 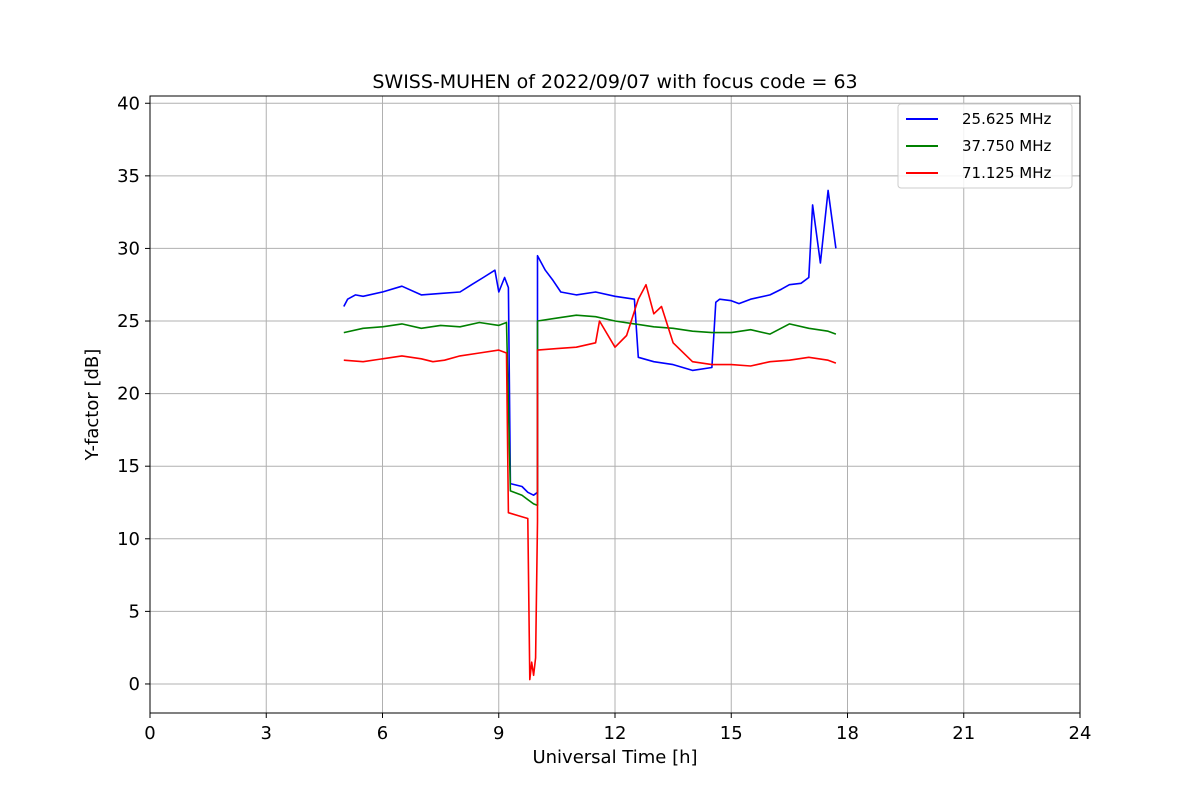 I want to click on legend-label: 25.625 MHz, so click(x=1006, y=119).